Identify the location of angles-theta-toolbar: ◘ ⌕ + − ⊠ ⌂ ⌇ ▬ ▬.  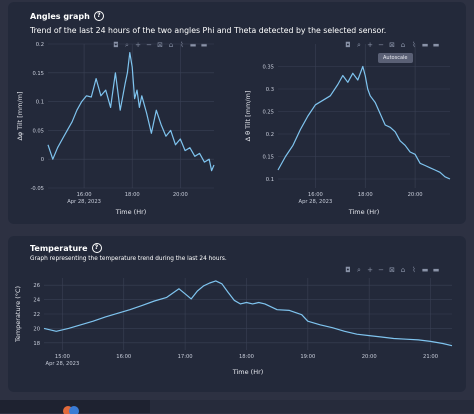
(392, 45).